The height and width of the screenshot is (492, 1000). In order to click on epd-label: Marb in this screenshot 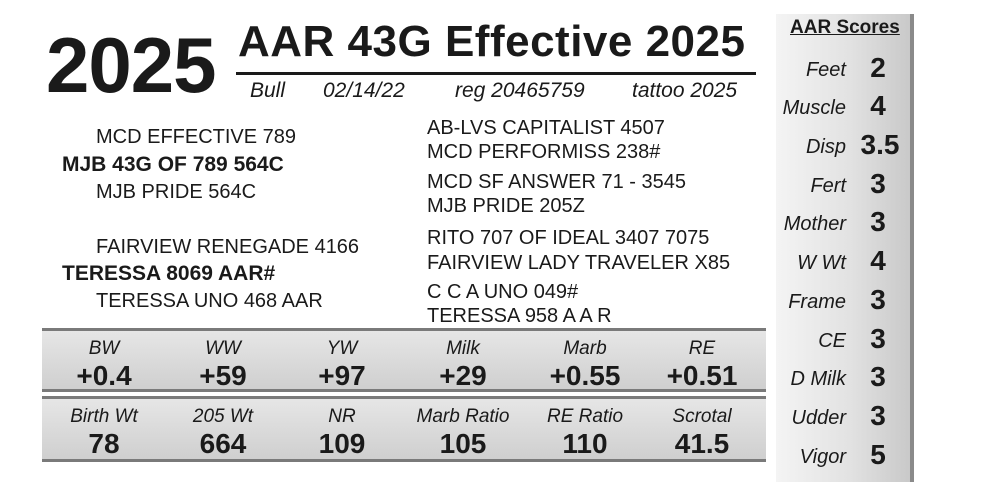, I will do `click(585, 348)`.